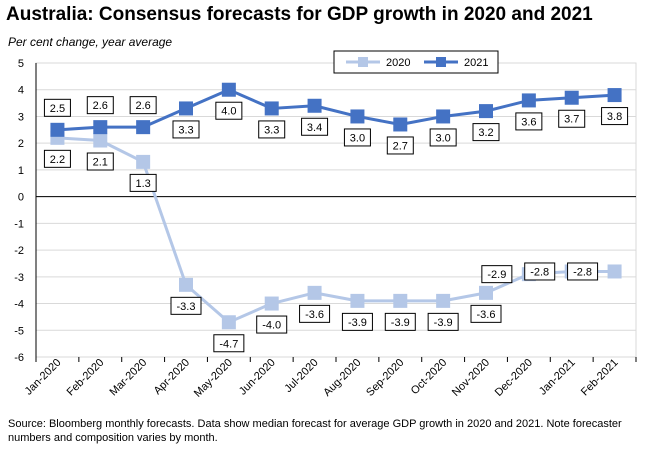 This screenshot has width=650, height=455. What do you see at coordinates (600, 378) in the screenshot?
I see `x-tick-label: Feb-2021` at bounding box center [600, 378].